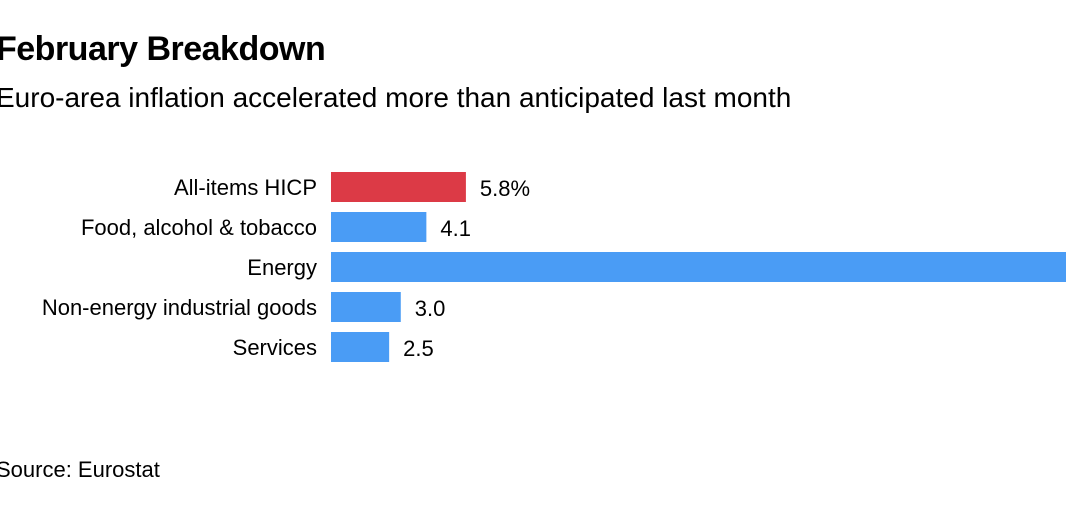  What do you see at coordinates (275, 347) in the screenshot?
I see `category-label-services: Services` at bounding box center [275, 347].